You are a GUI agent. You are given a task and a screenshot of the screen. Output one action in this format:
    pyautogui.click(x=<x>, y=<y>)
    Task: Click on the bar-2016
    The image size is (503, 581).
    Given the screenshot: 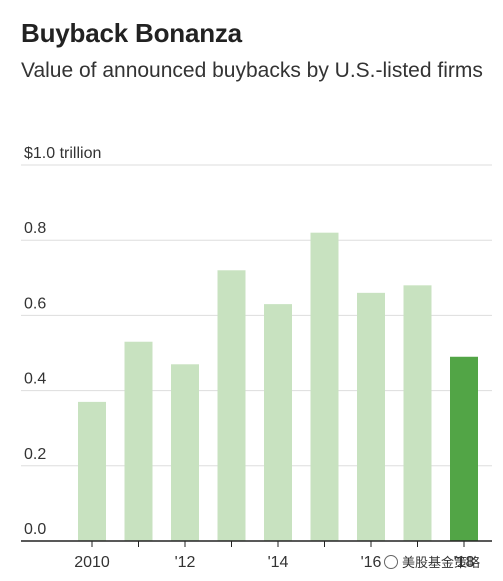 What is the action you would take?
    pyautogui.click(x=371, y=416)
    